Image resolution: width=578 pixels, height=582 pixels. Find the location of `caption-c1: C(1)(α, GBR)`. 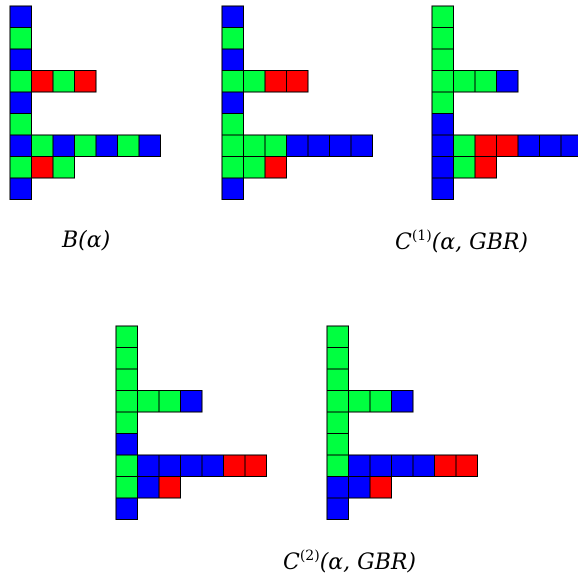

caption-c1: C(1)(α, GBR) is located at coordinates (461, 241).